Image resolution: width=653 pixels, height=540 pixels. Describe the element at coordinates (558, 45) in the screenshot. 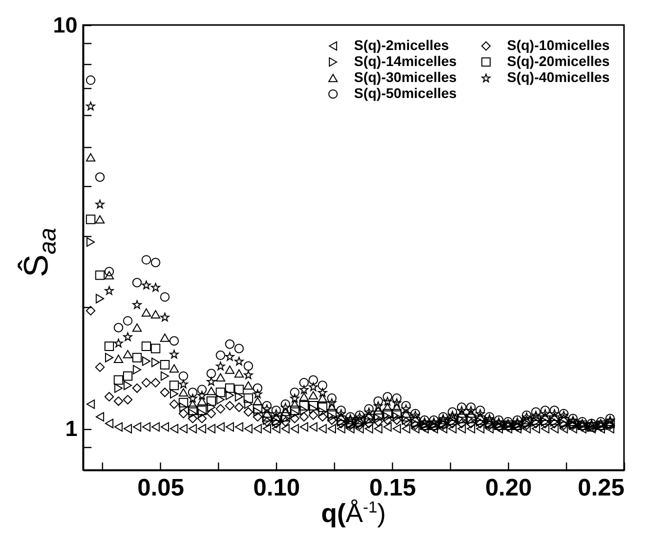

I see `legend-label: S(q)-10micelles` at that location.